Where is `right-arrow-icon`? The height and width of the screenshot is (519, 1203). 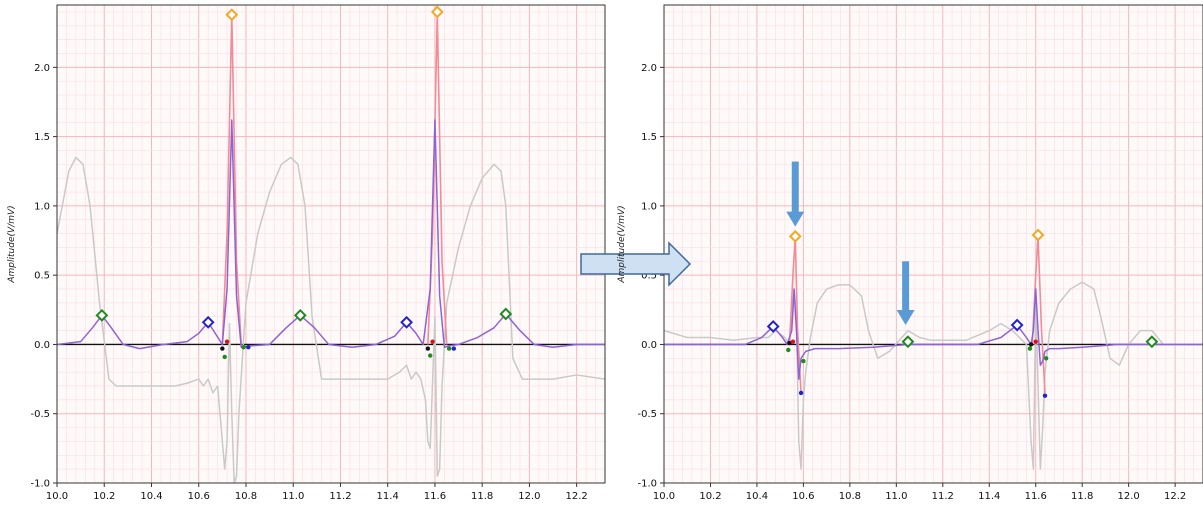 right-arrow-icon is located at coordinates (636, 264).